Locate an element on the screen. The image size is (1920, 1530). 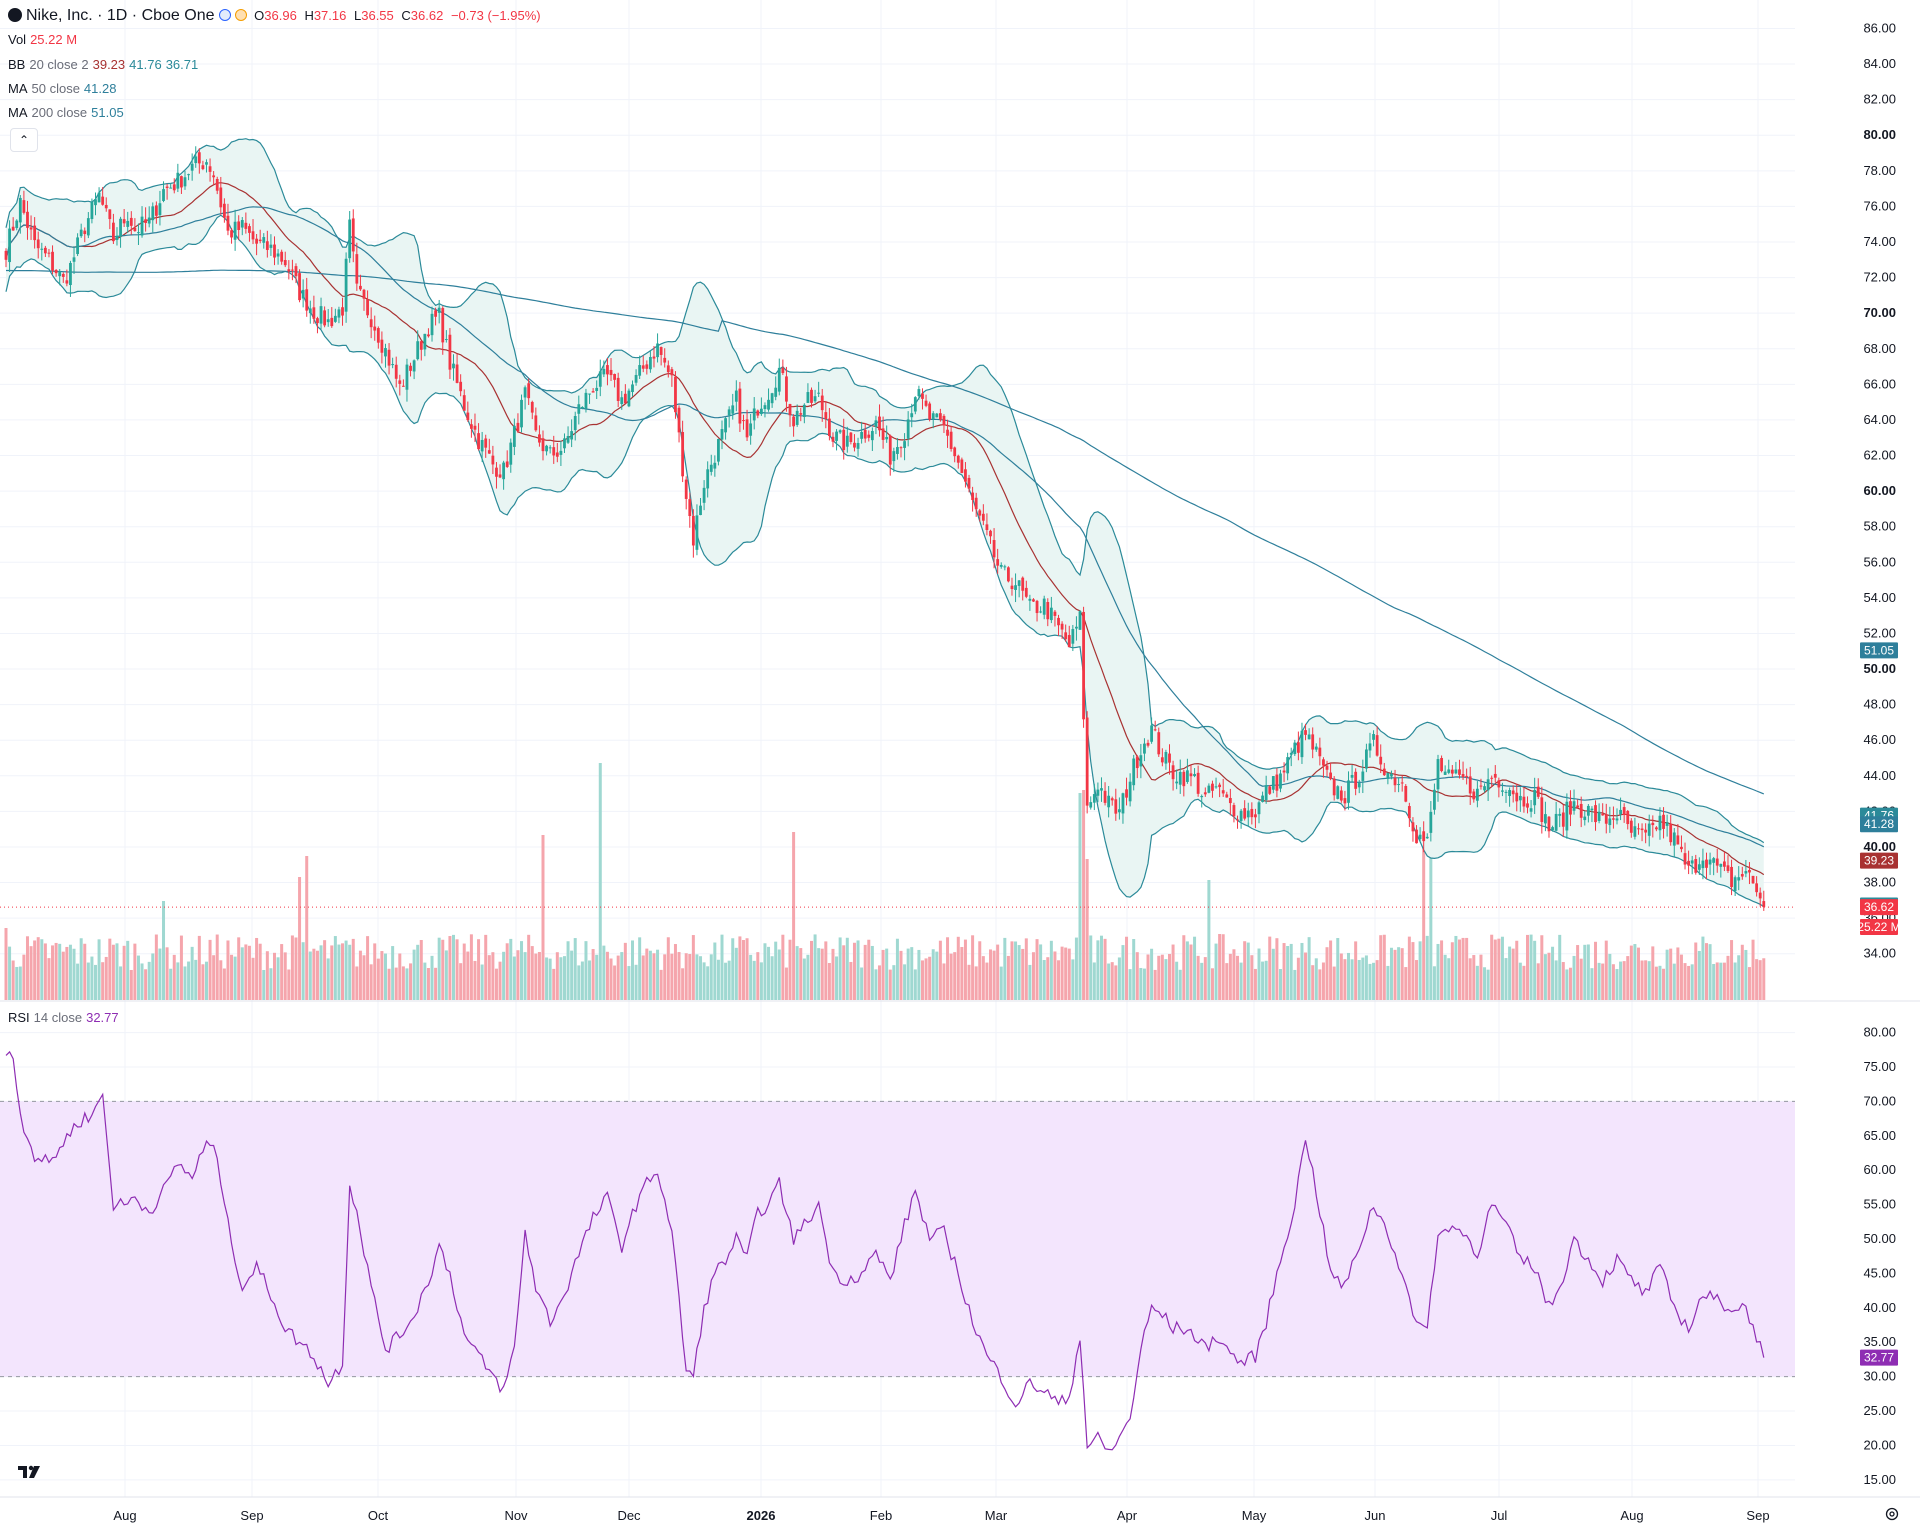
tradingview-logo-icon is located at coordinates (30, 1472).